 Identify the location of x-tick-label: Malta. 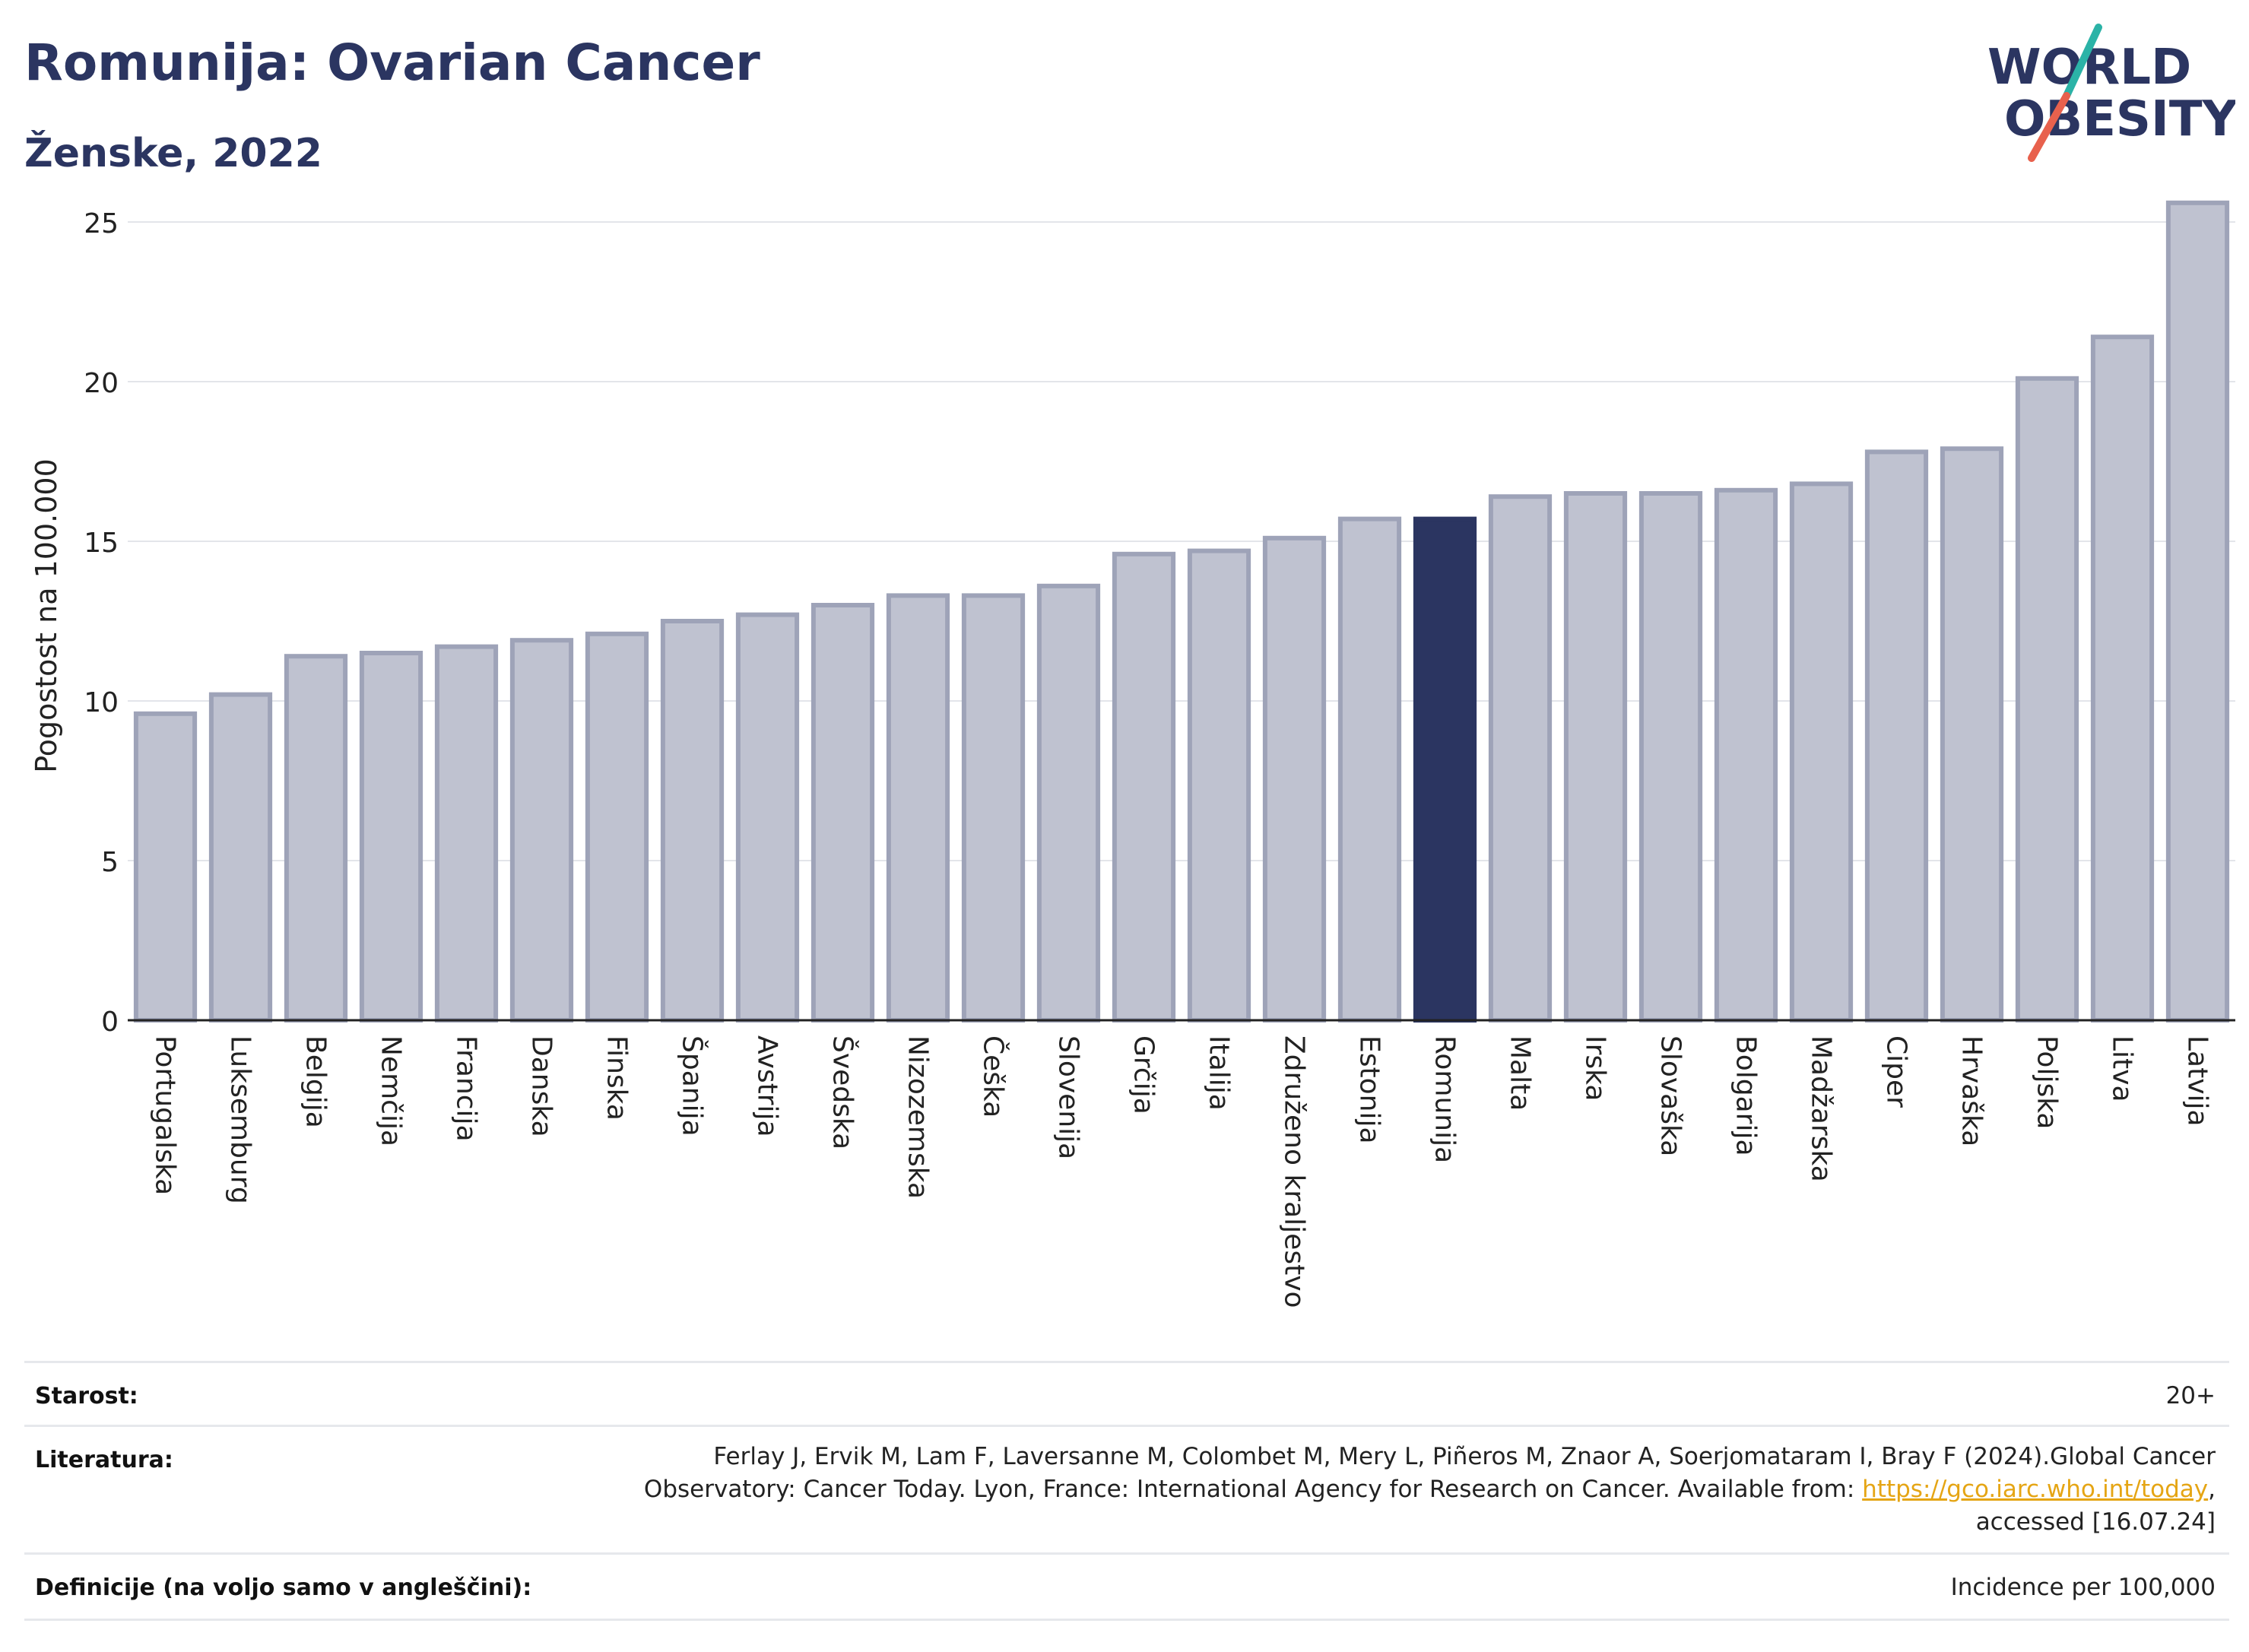
(1520, 1073).